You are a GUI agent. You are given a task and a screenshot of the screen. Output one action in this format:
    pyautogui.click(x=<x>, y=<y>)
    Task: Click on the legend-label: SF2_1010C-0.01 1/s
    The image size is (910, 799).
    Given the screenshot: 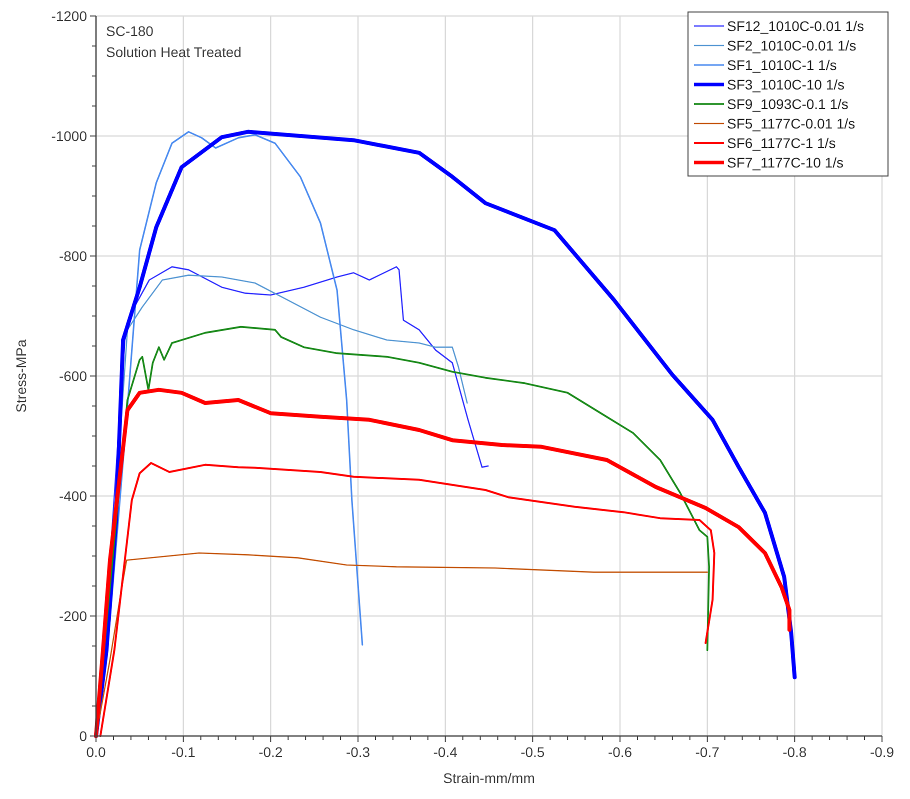 What is the action you would take?
    pyautogui.click(x=791, y=46)
    